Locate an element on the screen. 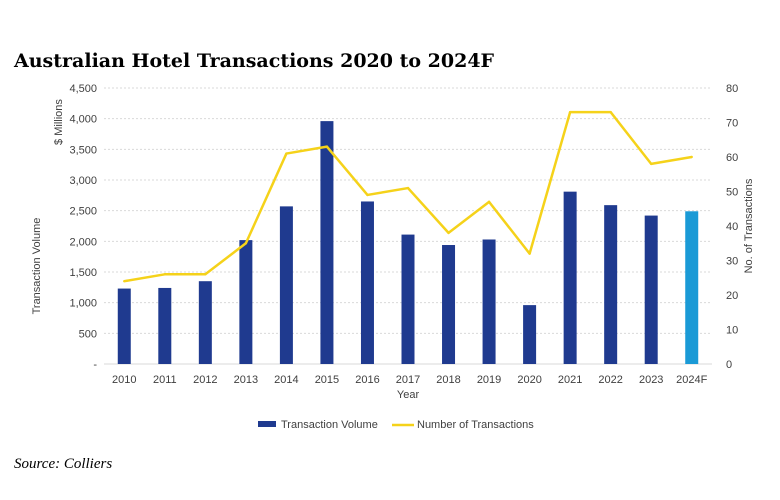  legend-label-count: Number of Transactions is located at coordinates (475, 425).